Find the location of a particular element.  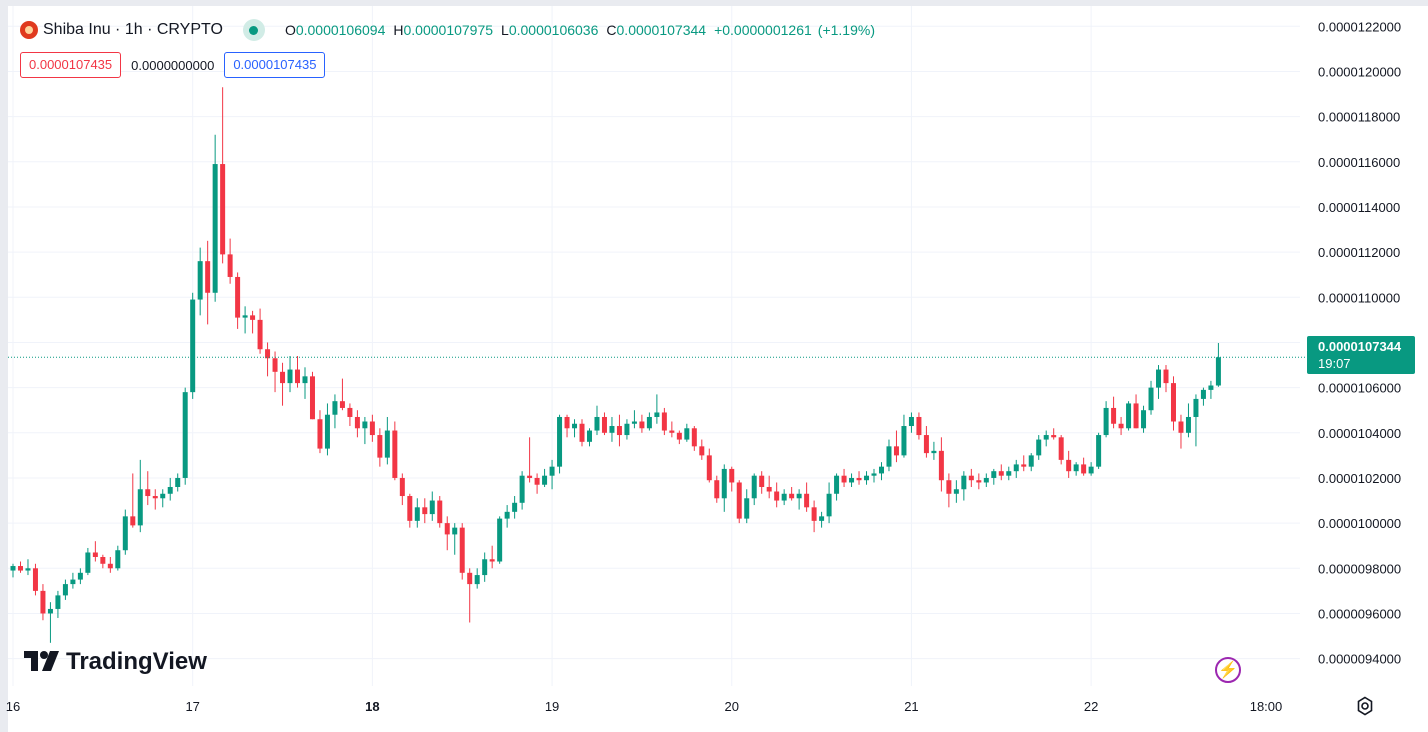

shiba-inu-logo-icon is located at coordinates (29, 30).